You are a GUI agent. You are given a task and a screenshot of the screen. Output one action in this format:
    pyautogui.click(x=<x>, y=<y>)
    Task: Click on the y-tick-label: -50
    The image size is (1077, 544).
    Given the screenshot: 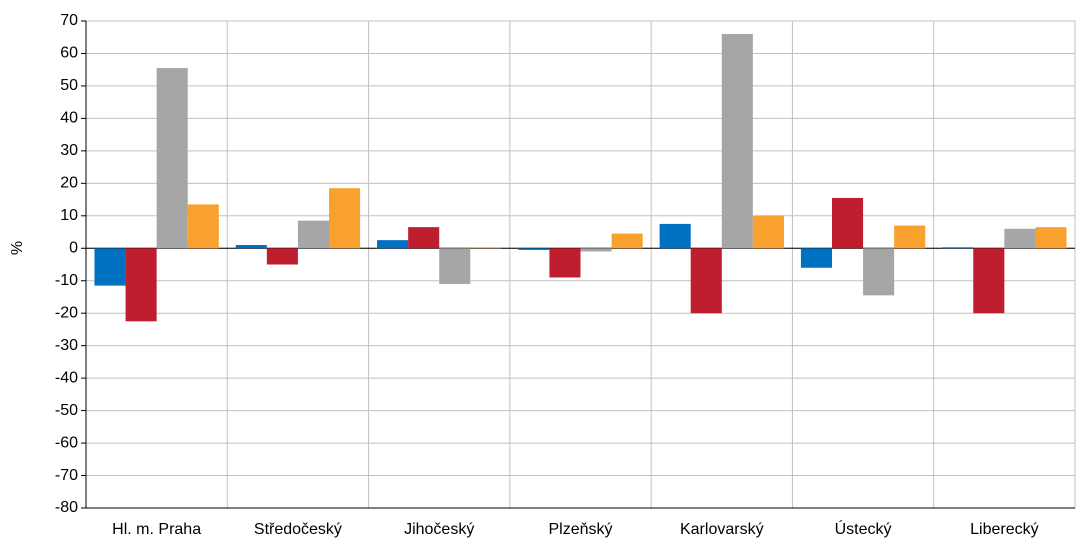 What is the action you would take?
    pyautogui.click(x=66, y=410)
    